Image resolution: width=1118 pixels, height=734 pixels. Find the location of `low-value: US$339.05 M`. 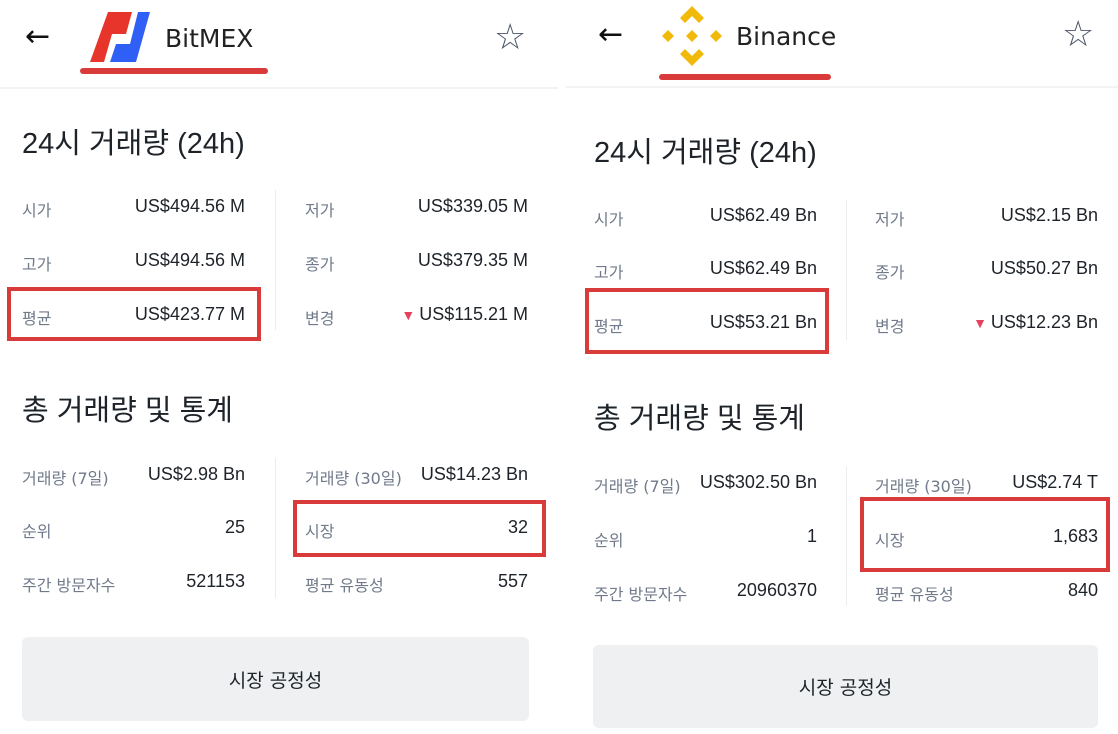

low-value: US$339.05 M is located at coordinates (472, 206).